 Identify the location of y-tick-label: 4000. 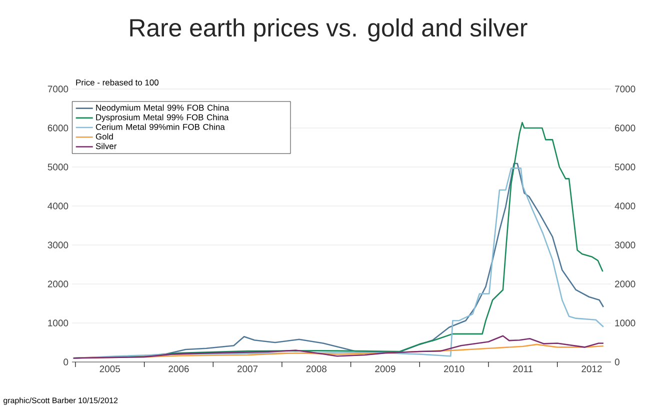
(58, 206).